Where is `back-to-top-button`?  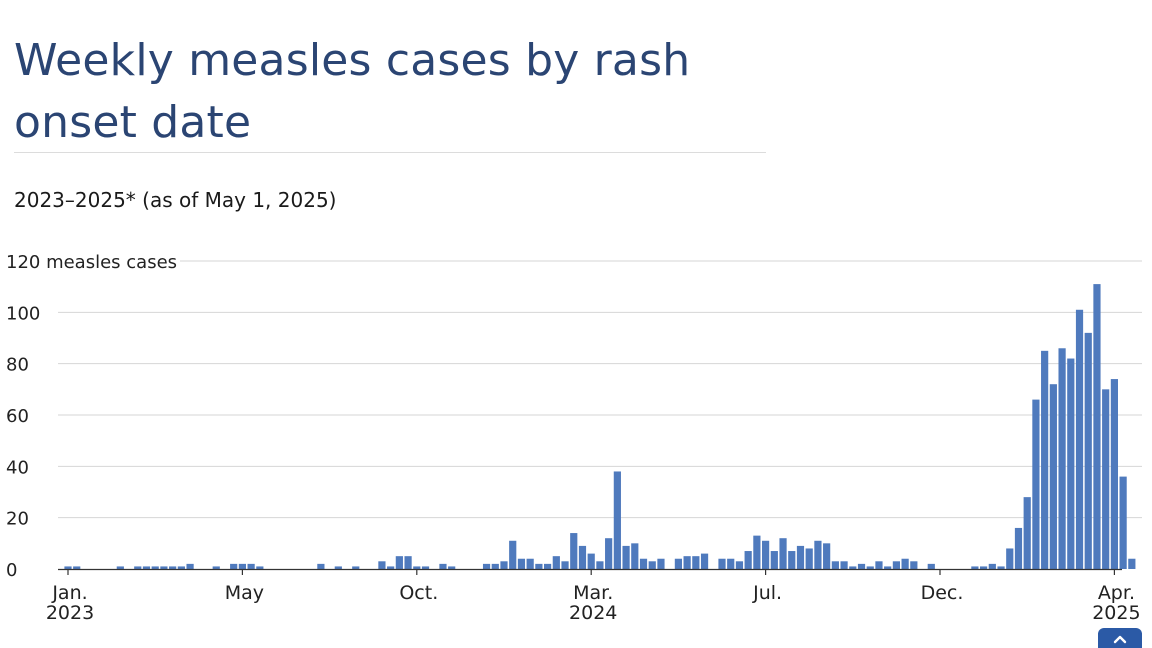
back-to-top-button is located at coordinates (1120, 638).